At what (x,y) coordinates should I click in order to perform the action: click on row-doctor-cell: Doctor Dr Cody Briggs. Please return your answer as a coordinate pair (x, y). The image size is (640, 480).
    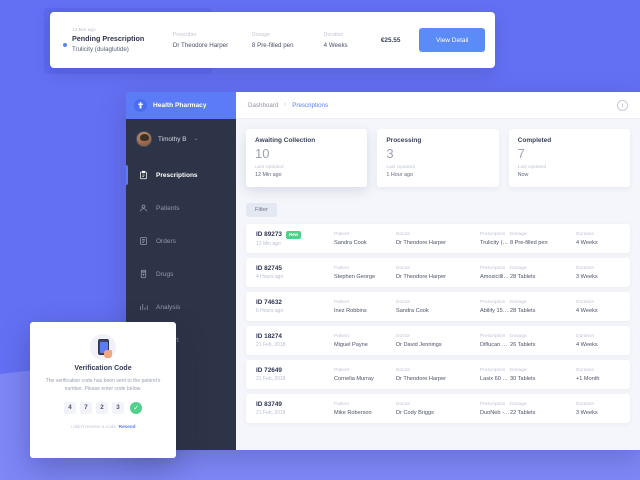
    Looking at the image, I should click on (438, 409).